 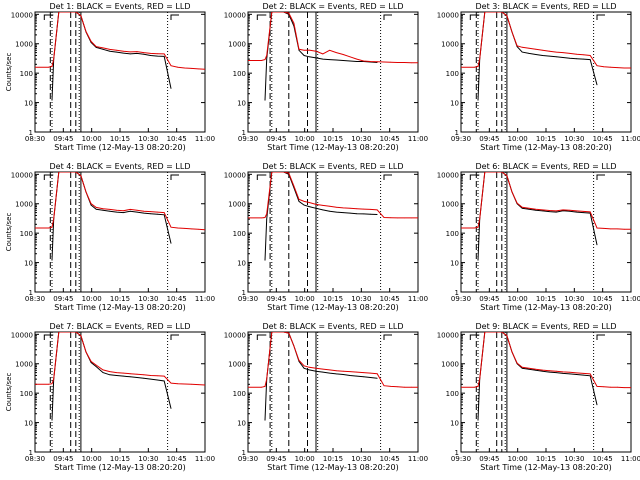 I want to click on plot-frame, so click(x=120, y=232).